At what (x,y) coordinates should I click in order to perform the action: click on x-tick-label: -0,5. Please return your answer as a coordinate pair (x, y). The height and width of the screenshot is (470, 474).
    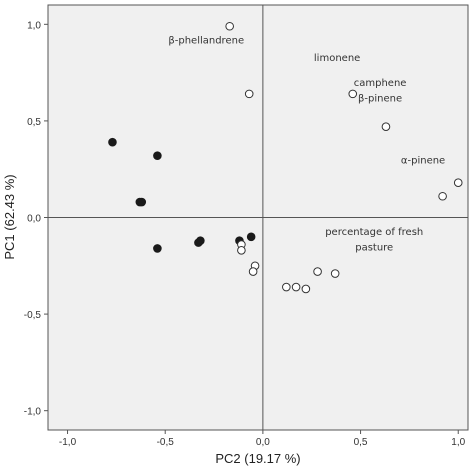
    Looking at the image, I should click on (166, 442).